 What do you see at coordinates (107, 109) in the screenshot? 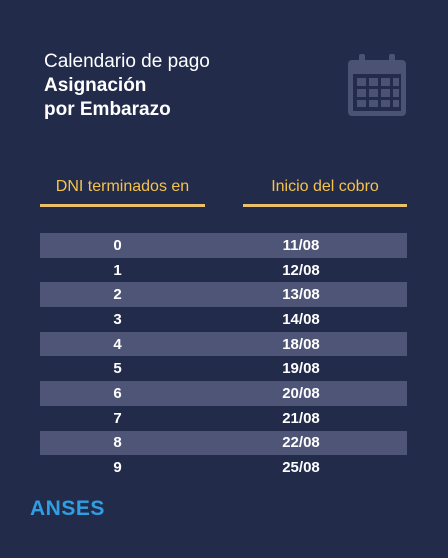
I see `page-title-line2: por Embarazo` at bounding box center [107, 109].